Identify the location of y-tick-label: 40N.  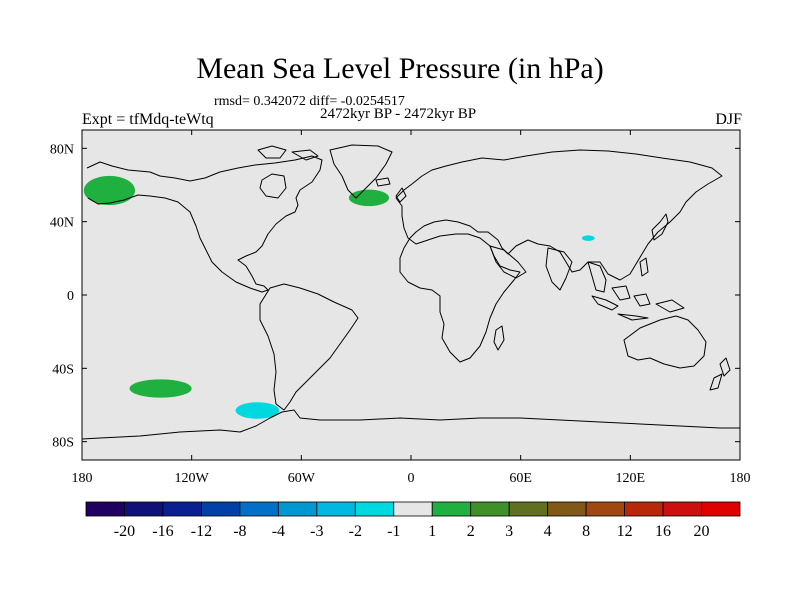
(62, 223).